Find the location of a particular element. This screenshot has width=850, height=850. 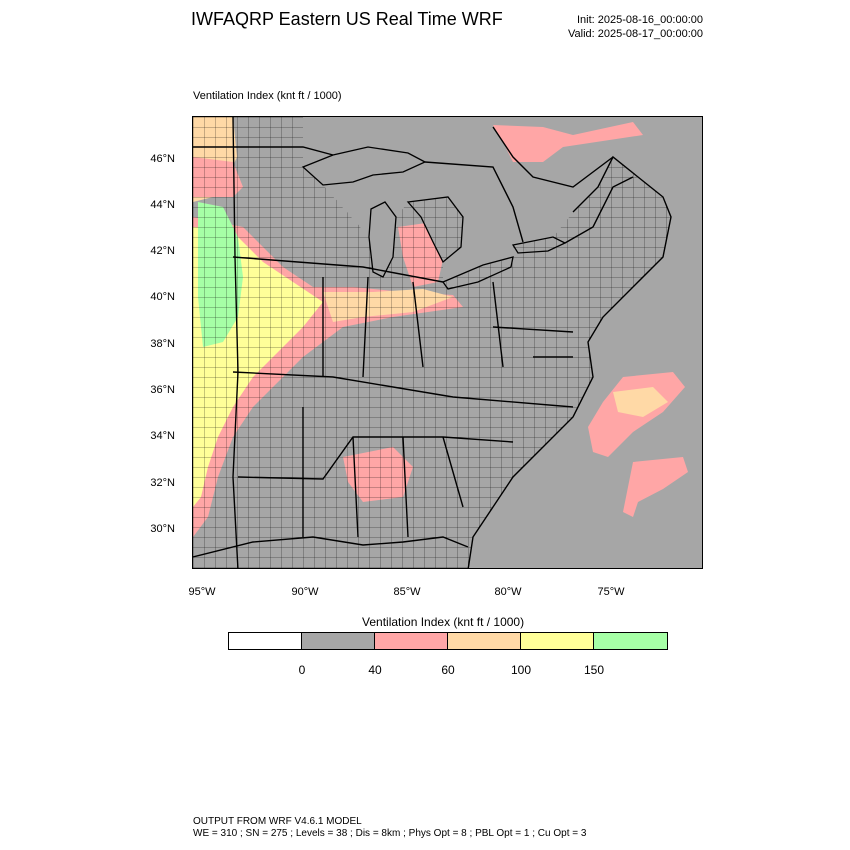

lon-label: 95°W is located at coordinates (202, 592).